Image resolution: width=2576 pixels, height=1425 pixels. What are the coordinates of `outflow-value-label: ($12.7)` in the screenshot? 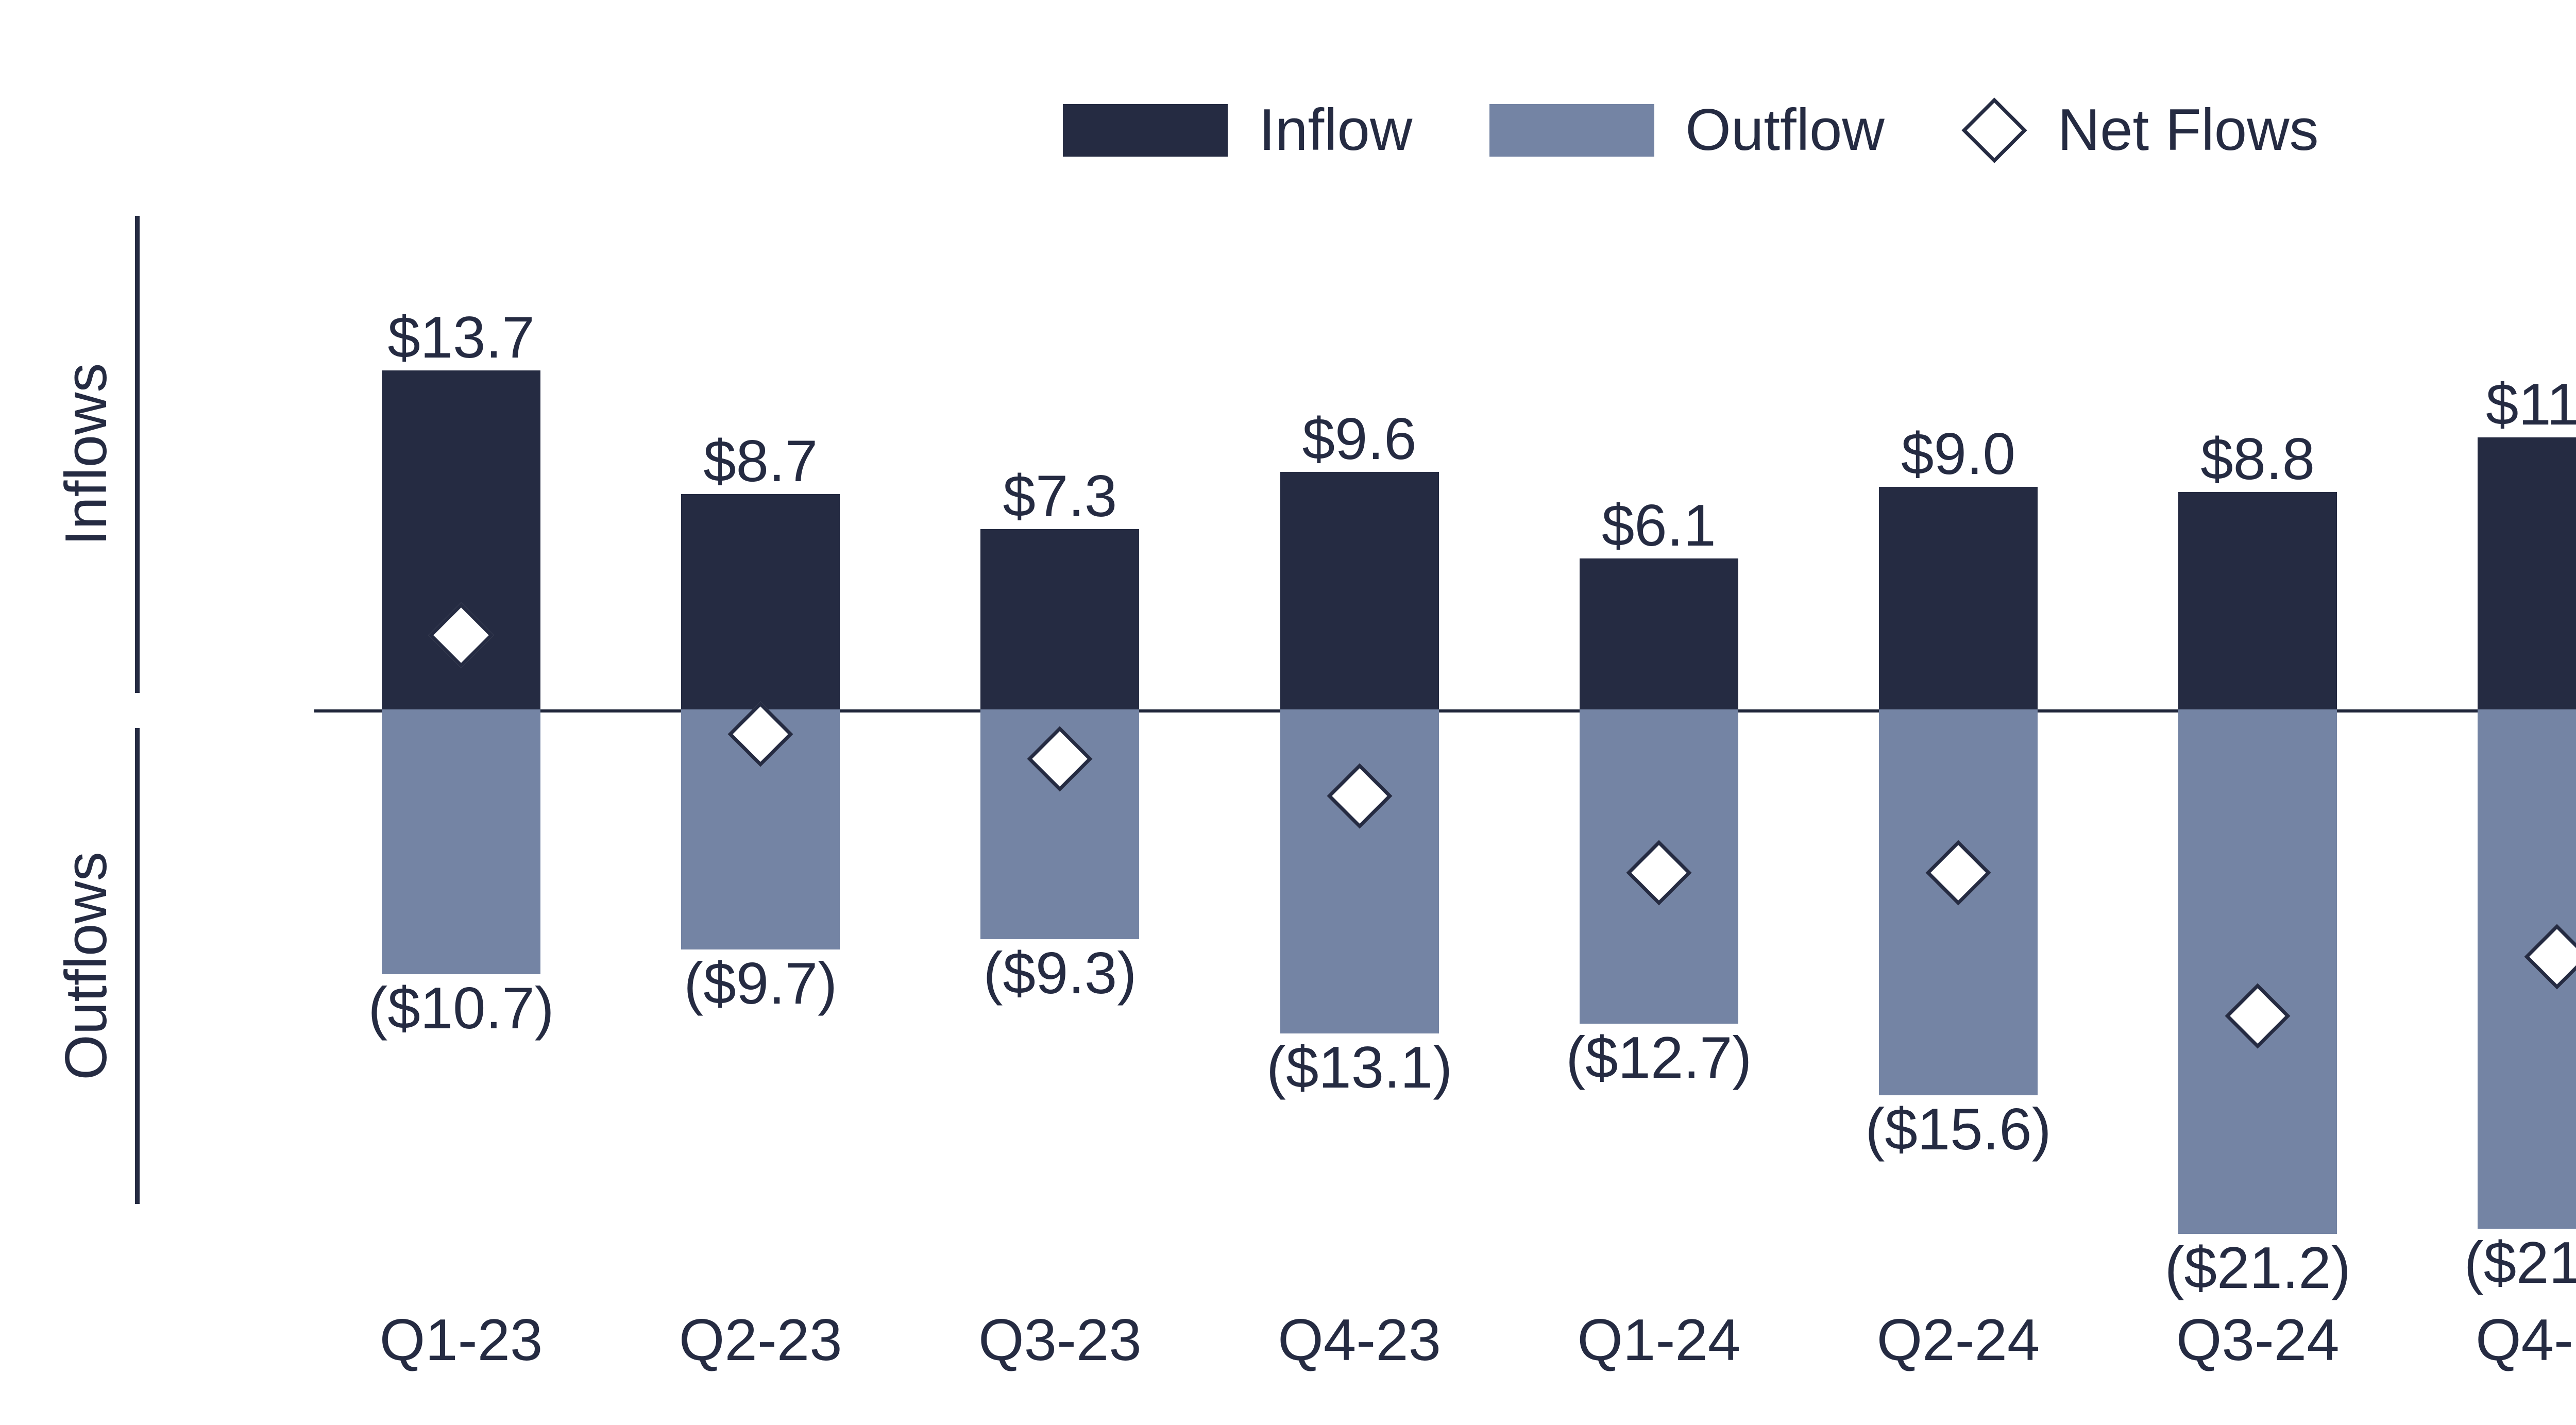 It's located at (1659, 1058).